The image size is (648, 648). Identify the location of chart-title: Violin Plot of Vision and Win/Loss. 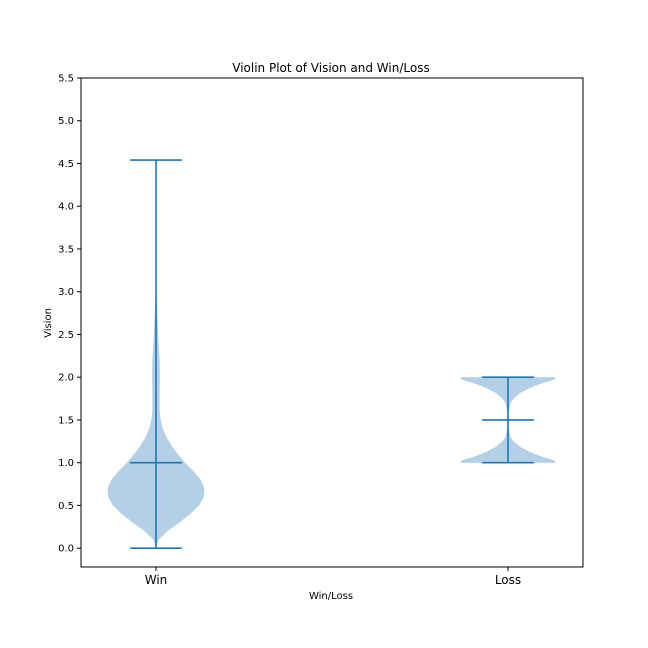
(330, 68).